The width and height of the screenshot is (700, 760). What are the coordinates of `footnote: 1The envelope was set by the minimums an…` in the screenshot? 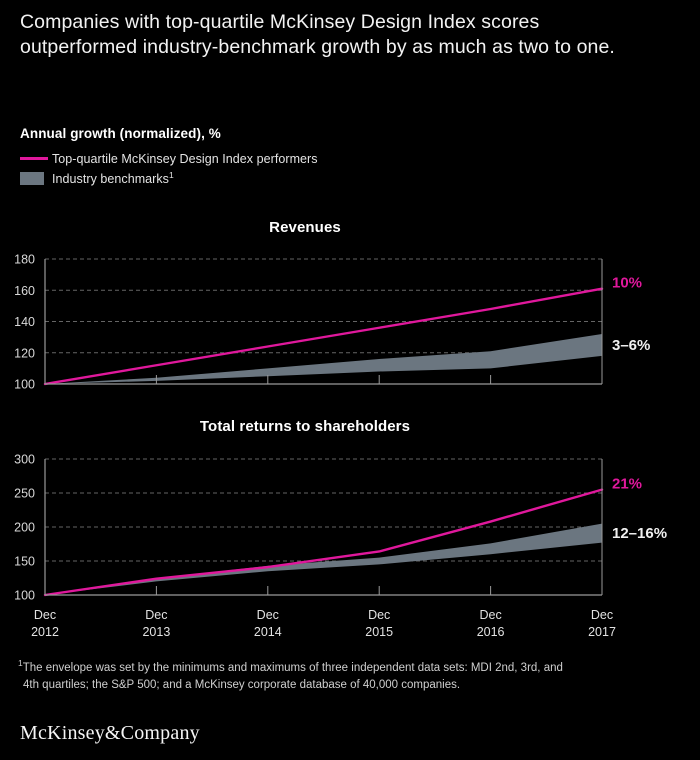 It's located at (338, 676).